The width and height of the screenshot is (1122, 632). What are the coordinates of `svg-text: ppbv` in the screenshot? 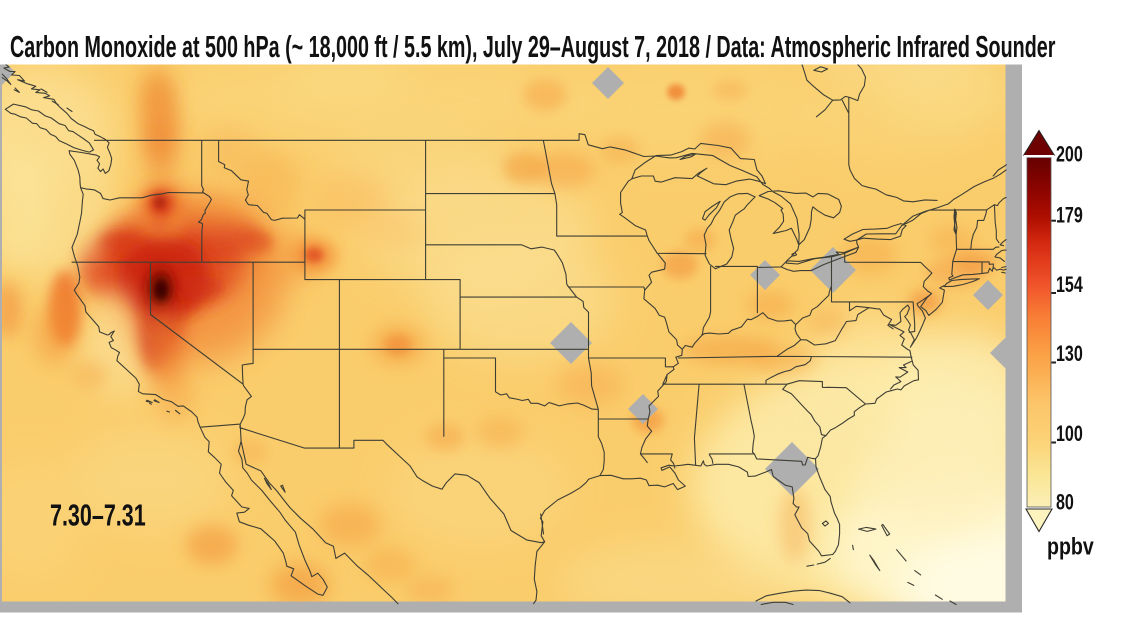 It's located at (1070, 546).